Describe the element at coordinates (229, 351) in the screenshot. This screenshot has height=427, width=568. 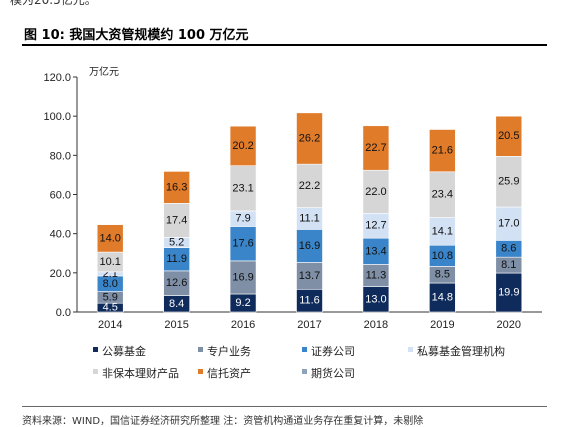
I see `legend-label: 专户业务` at that location.